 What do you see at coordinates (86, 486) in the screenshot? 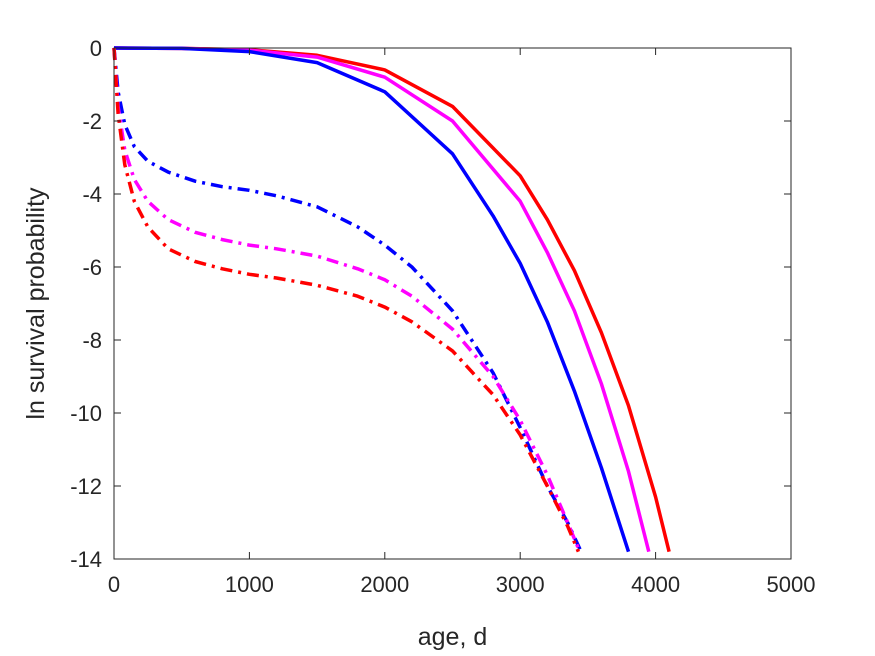
I see `y-tick-label: -12` at bounding box center [86, 486].